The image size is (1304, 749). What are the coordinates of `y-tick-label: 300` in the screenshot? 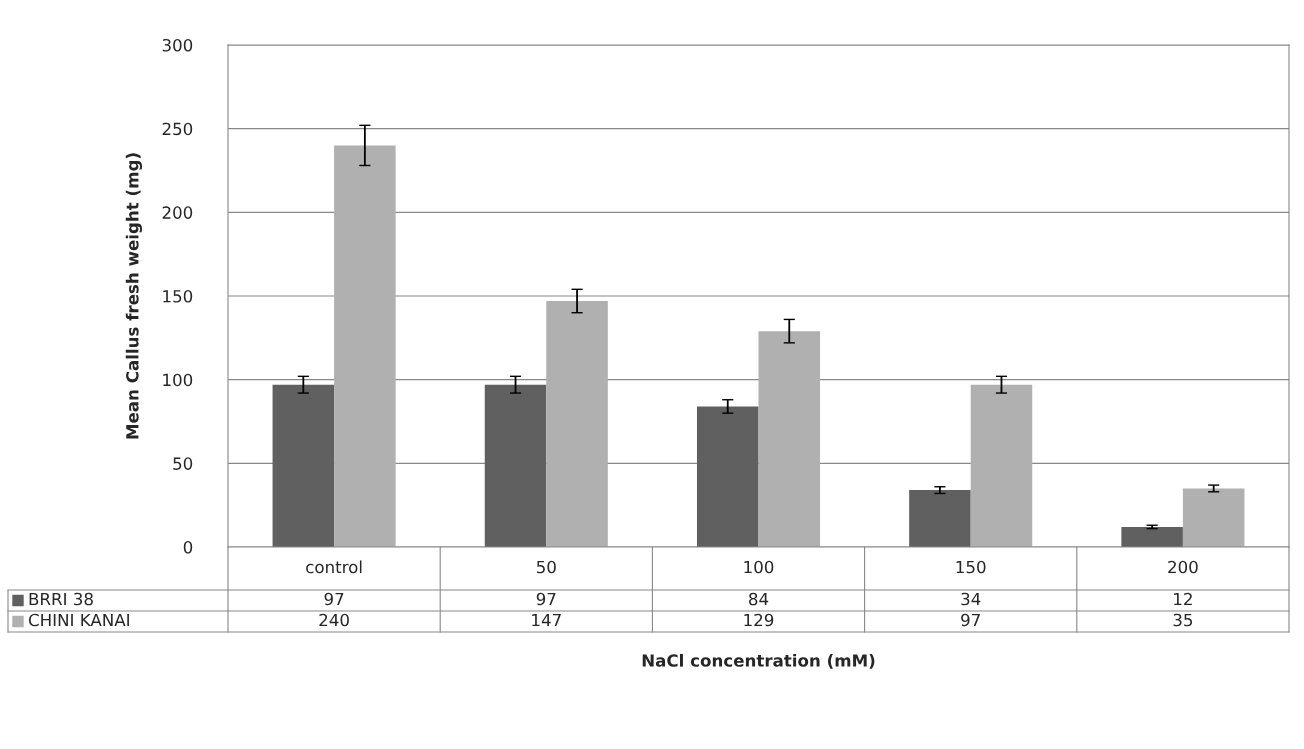 It's located at (177, 45).